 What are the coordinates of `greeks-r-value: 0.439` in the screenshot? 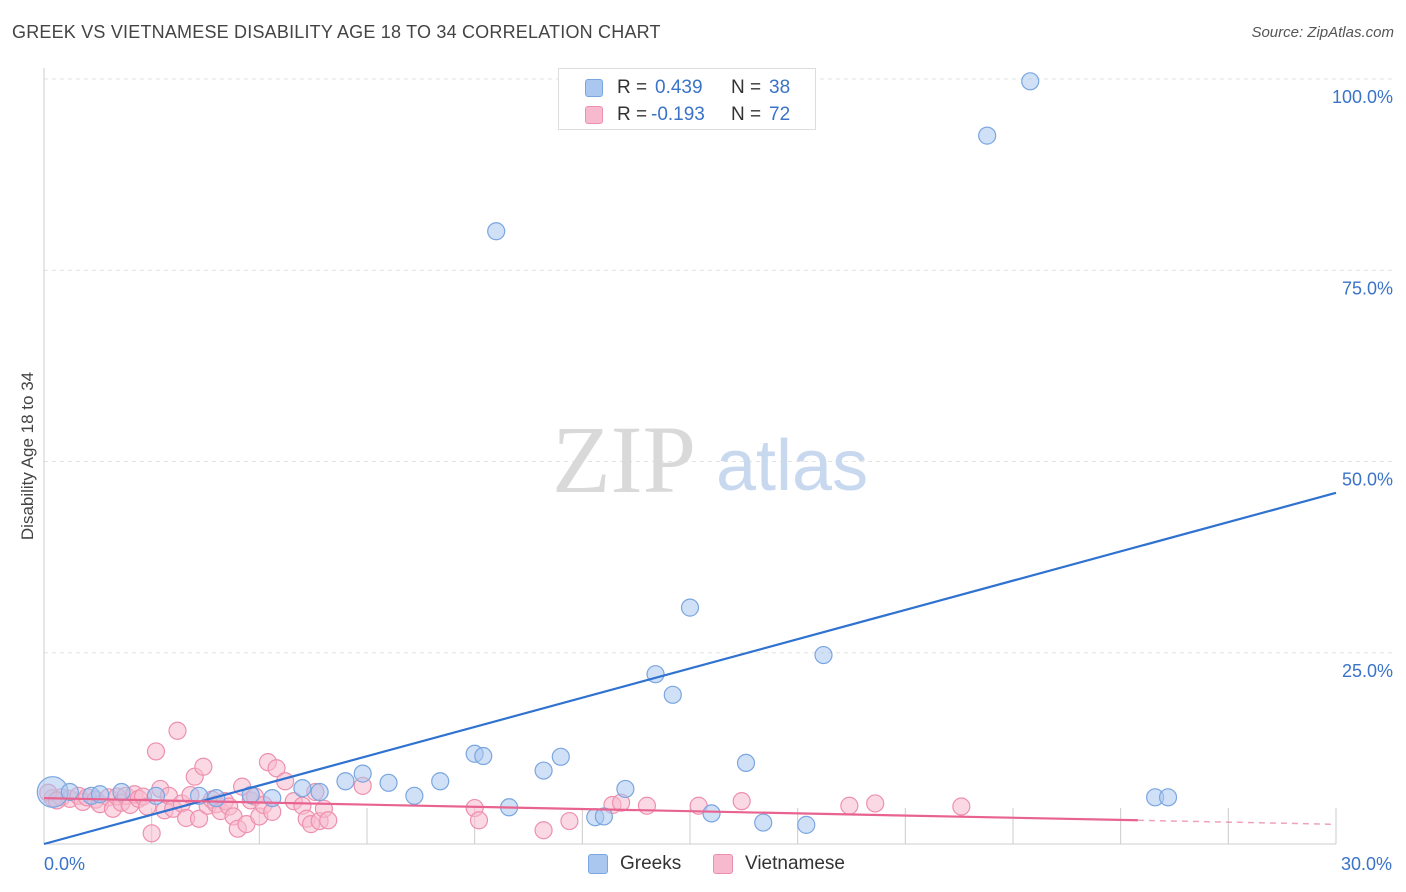 It's located at (679, 87).